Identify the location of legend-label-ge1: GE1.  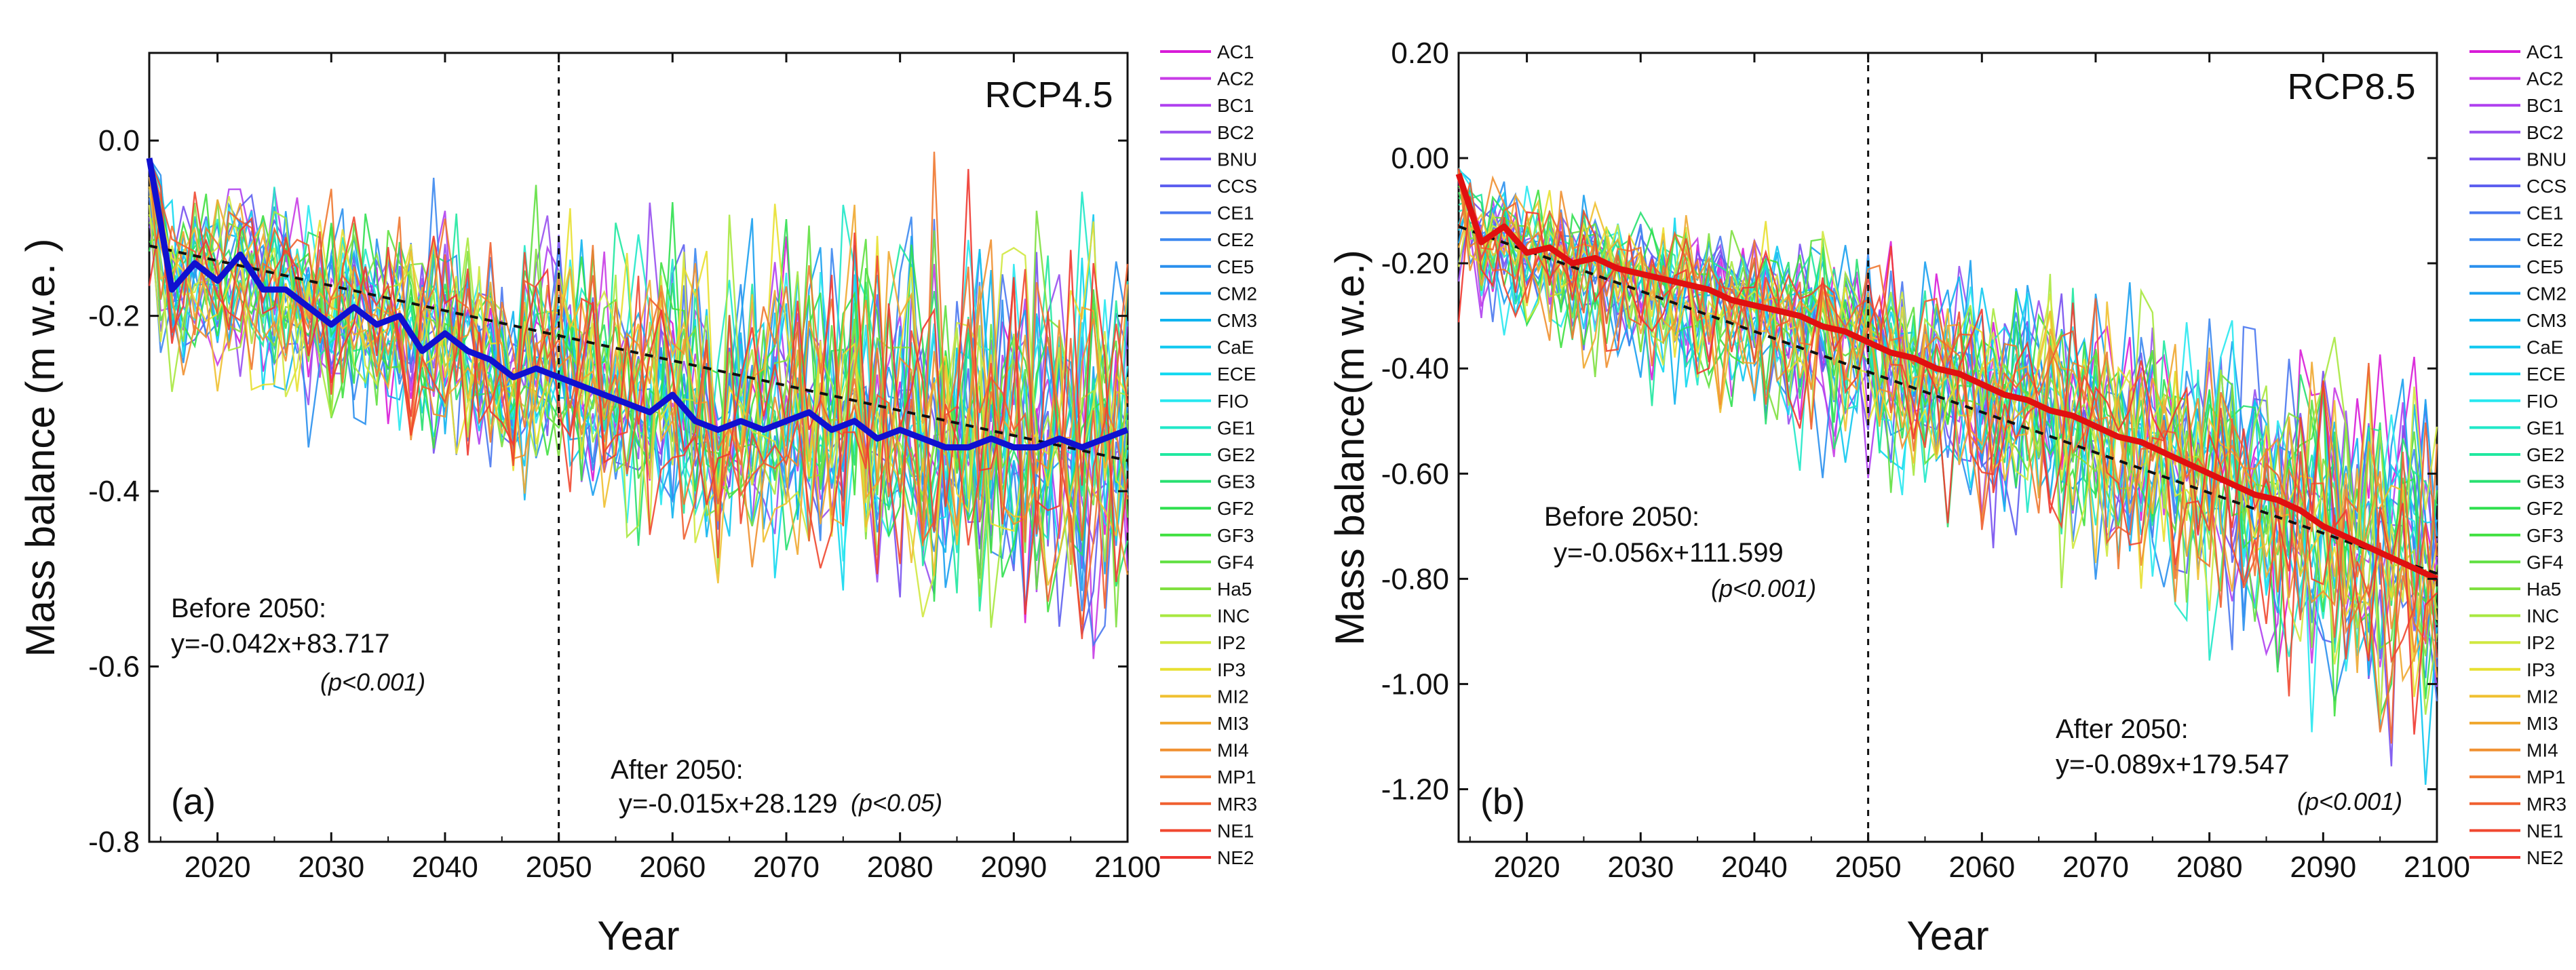
(2545, 427).